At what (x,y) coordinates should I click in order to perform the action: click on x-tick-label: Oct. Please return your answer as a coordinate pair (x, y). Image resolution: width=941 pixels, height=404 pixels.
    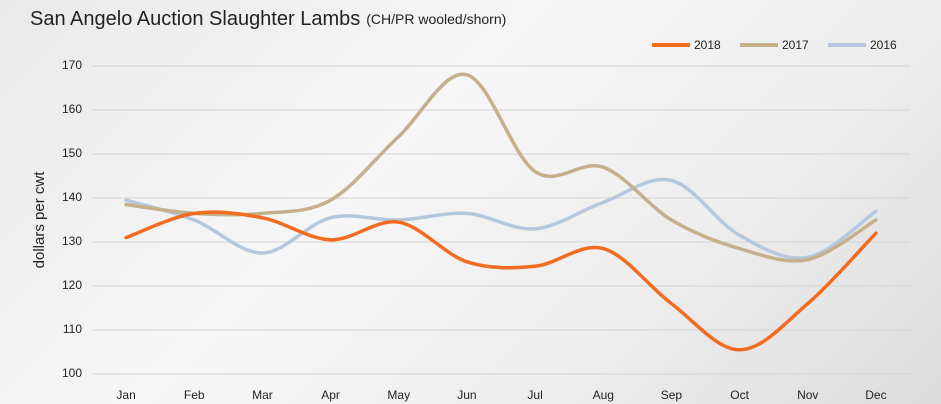
    Looking at the image, I should click on (739, 395).